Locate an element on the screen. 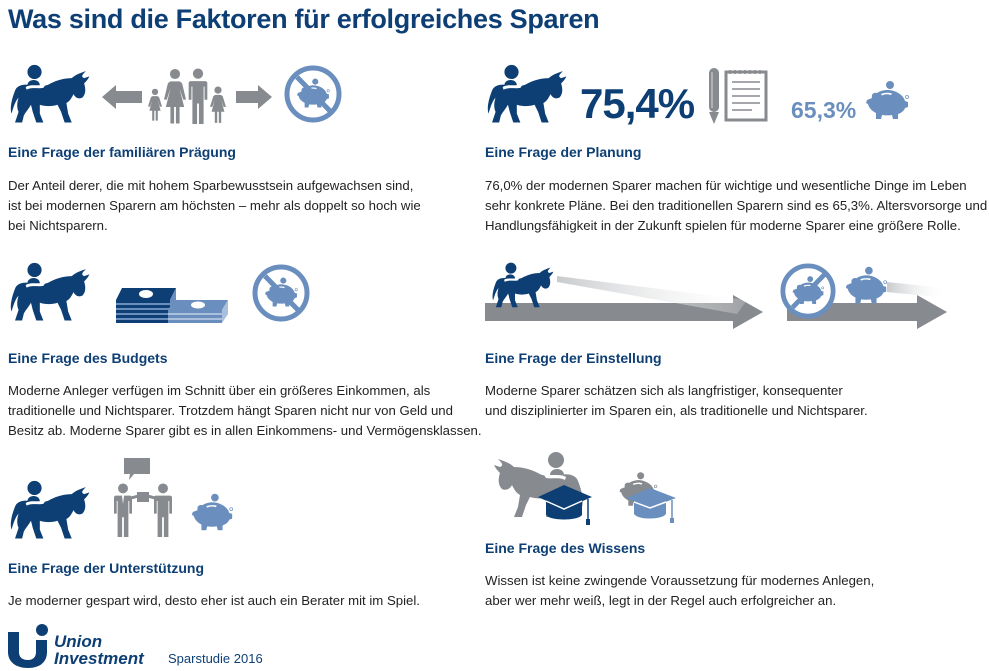 Image resolution: width=989 pixels, height=671 pixels. arrow-left-icon is located at coordinates (122, 97).